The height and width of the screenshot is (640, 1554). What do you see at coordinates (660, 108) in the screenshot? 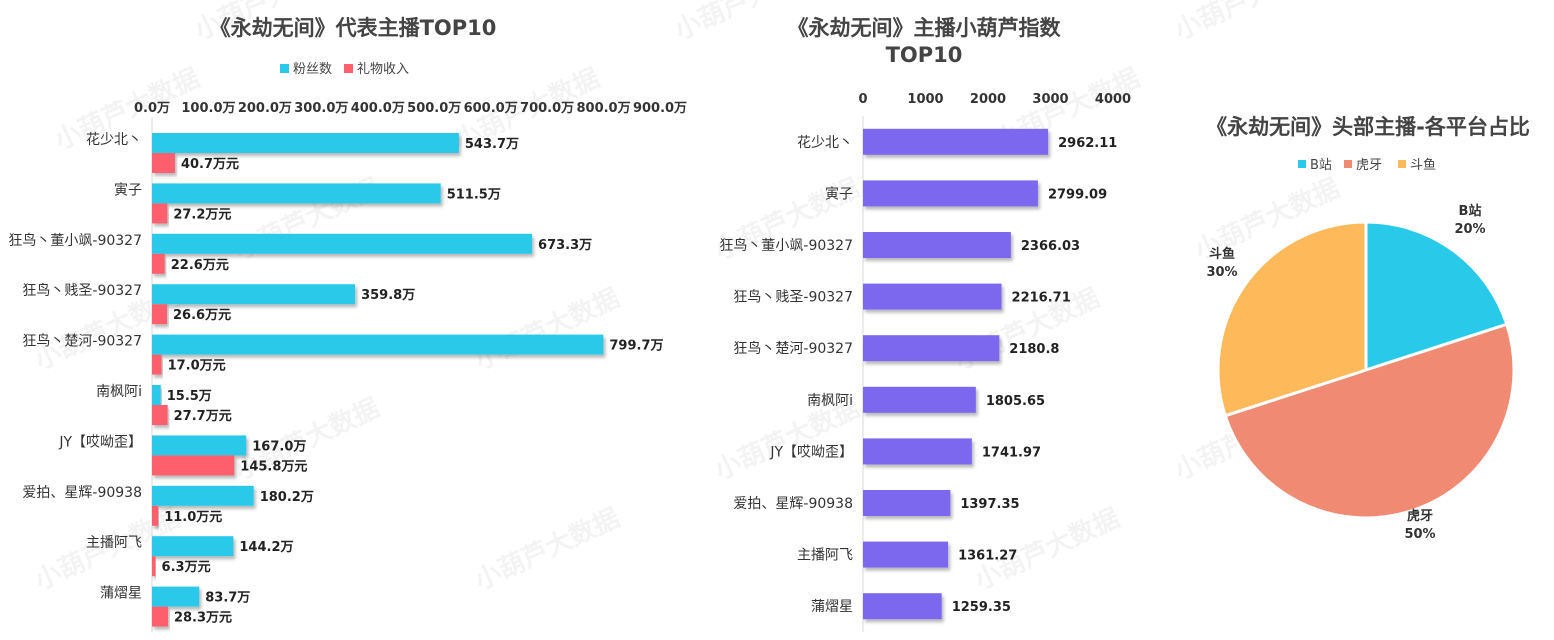
I see `chart1-x-tick: 900.0万` at bounding box center [660, 108].